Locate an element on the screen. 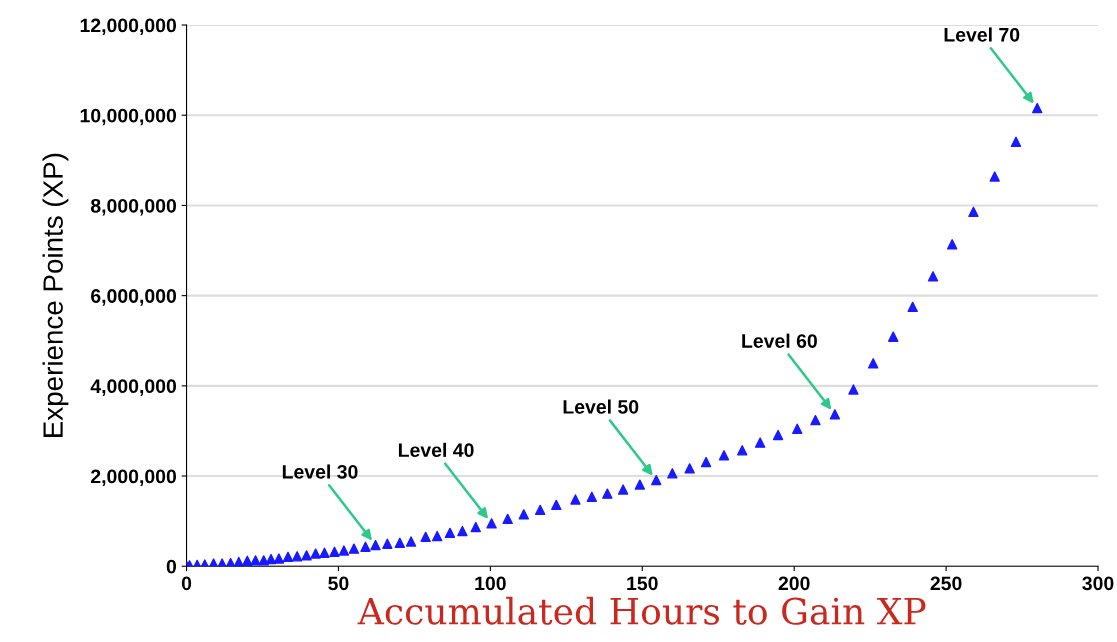  annotation: Level 70 is located at coordinates (982, 34).